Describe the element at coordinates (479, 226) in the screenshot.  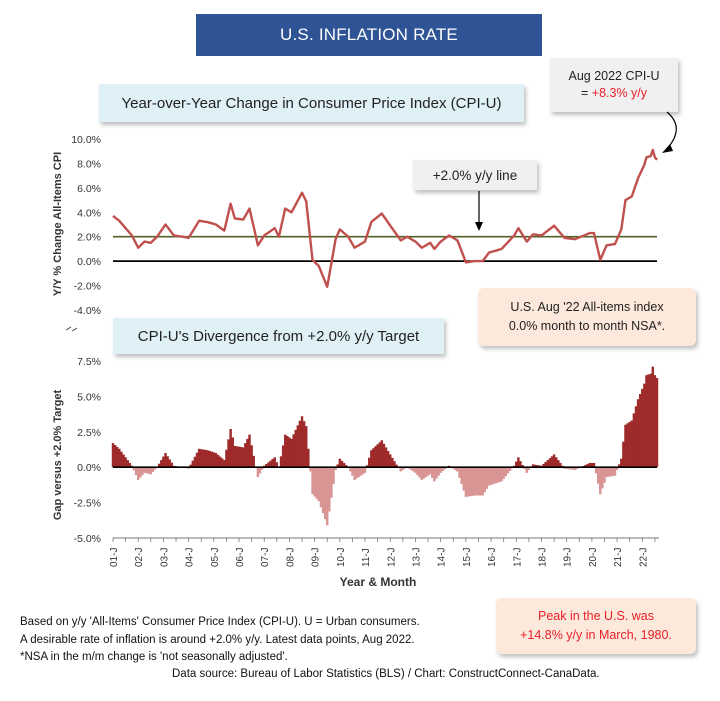
I see `target-label-arrowhead` at that location.